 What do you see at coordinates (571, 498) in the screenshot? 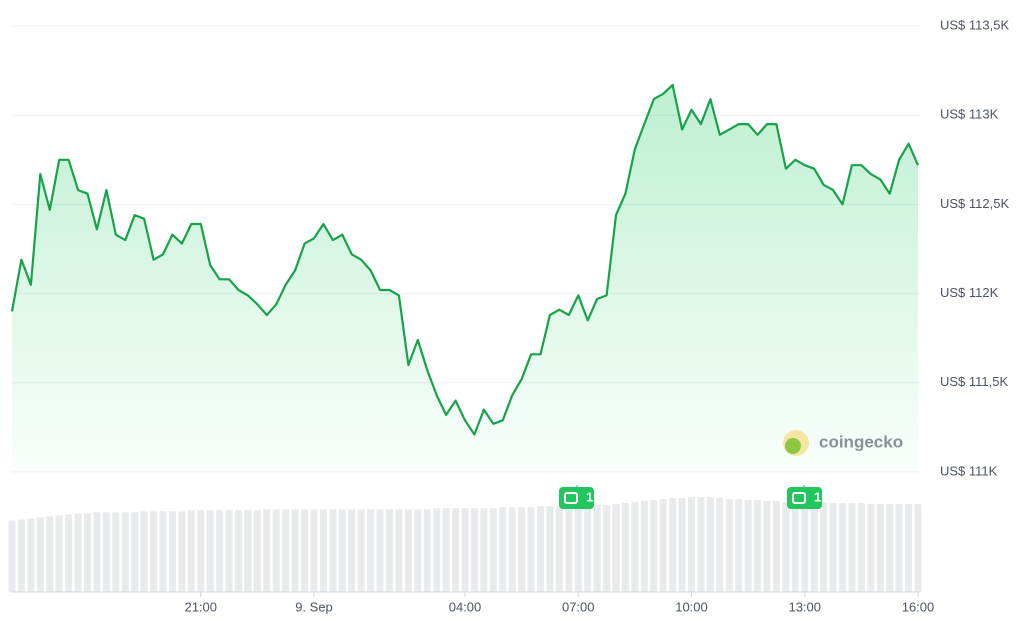
I see `event-icon` at bounding box center [571, 498].